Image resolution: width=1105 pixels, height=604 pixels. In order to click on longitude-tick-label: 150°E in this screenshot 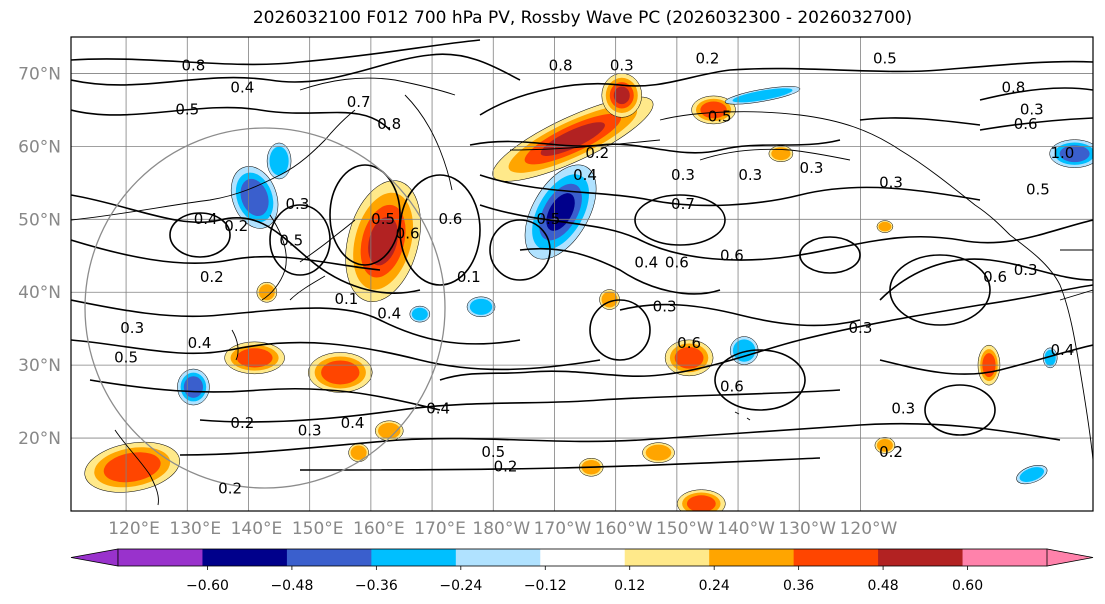, I will do `click(318, 529)`.